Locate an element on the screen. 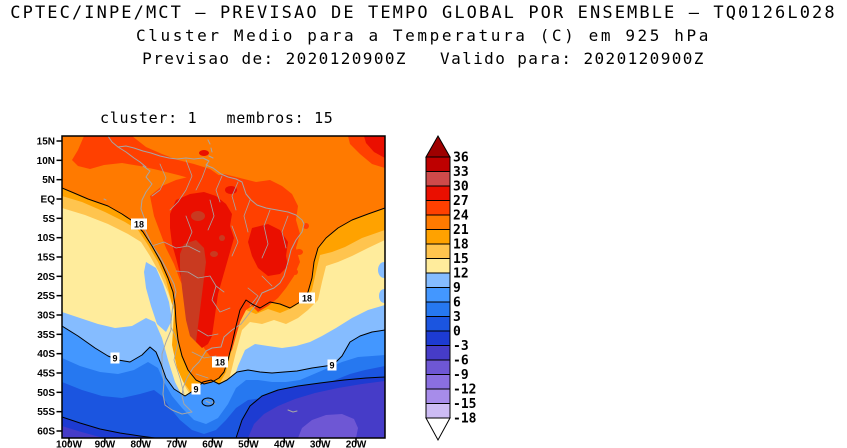  lon-tick-label: 90W is located at coordinates (105, 444).